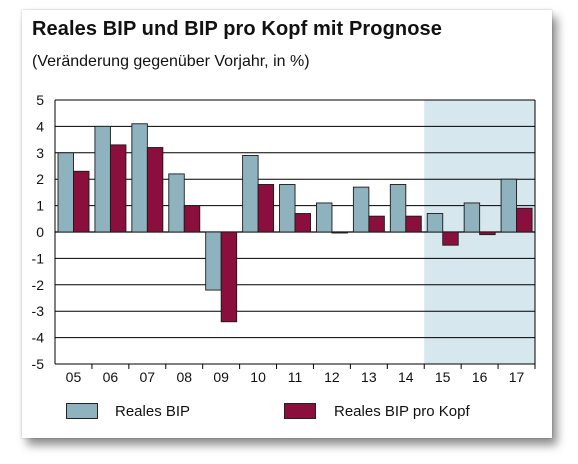  What do you see at coordinates (82, 411) in the screenshot?
I see `legend-swatch-reales-bip` at bounding box center [82, 411].